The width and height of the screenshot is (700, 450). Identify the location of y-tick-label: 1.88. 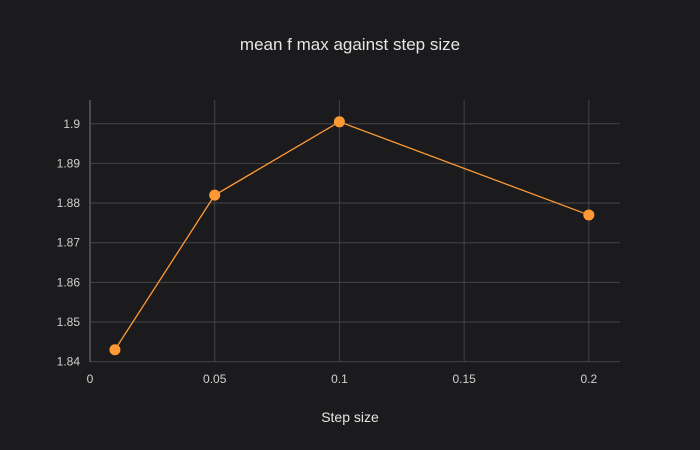
(69, 203).